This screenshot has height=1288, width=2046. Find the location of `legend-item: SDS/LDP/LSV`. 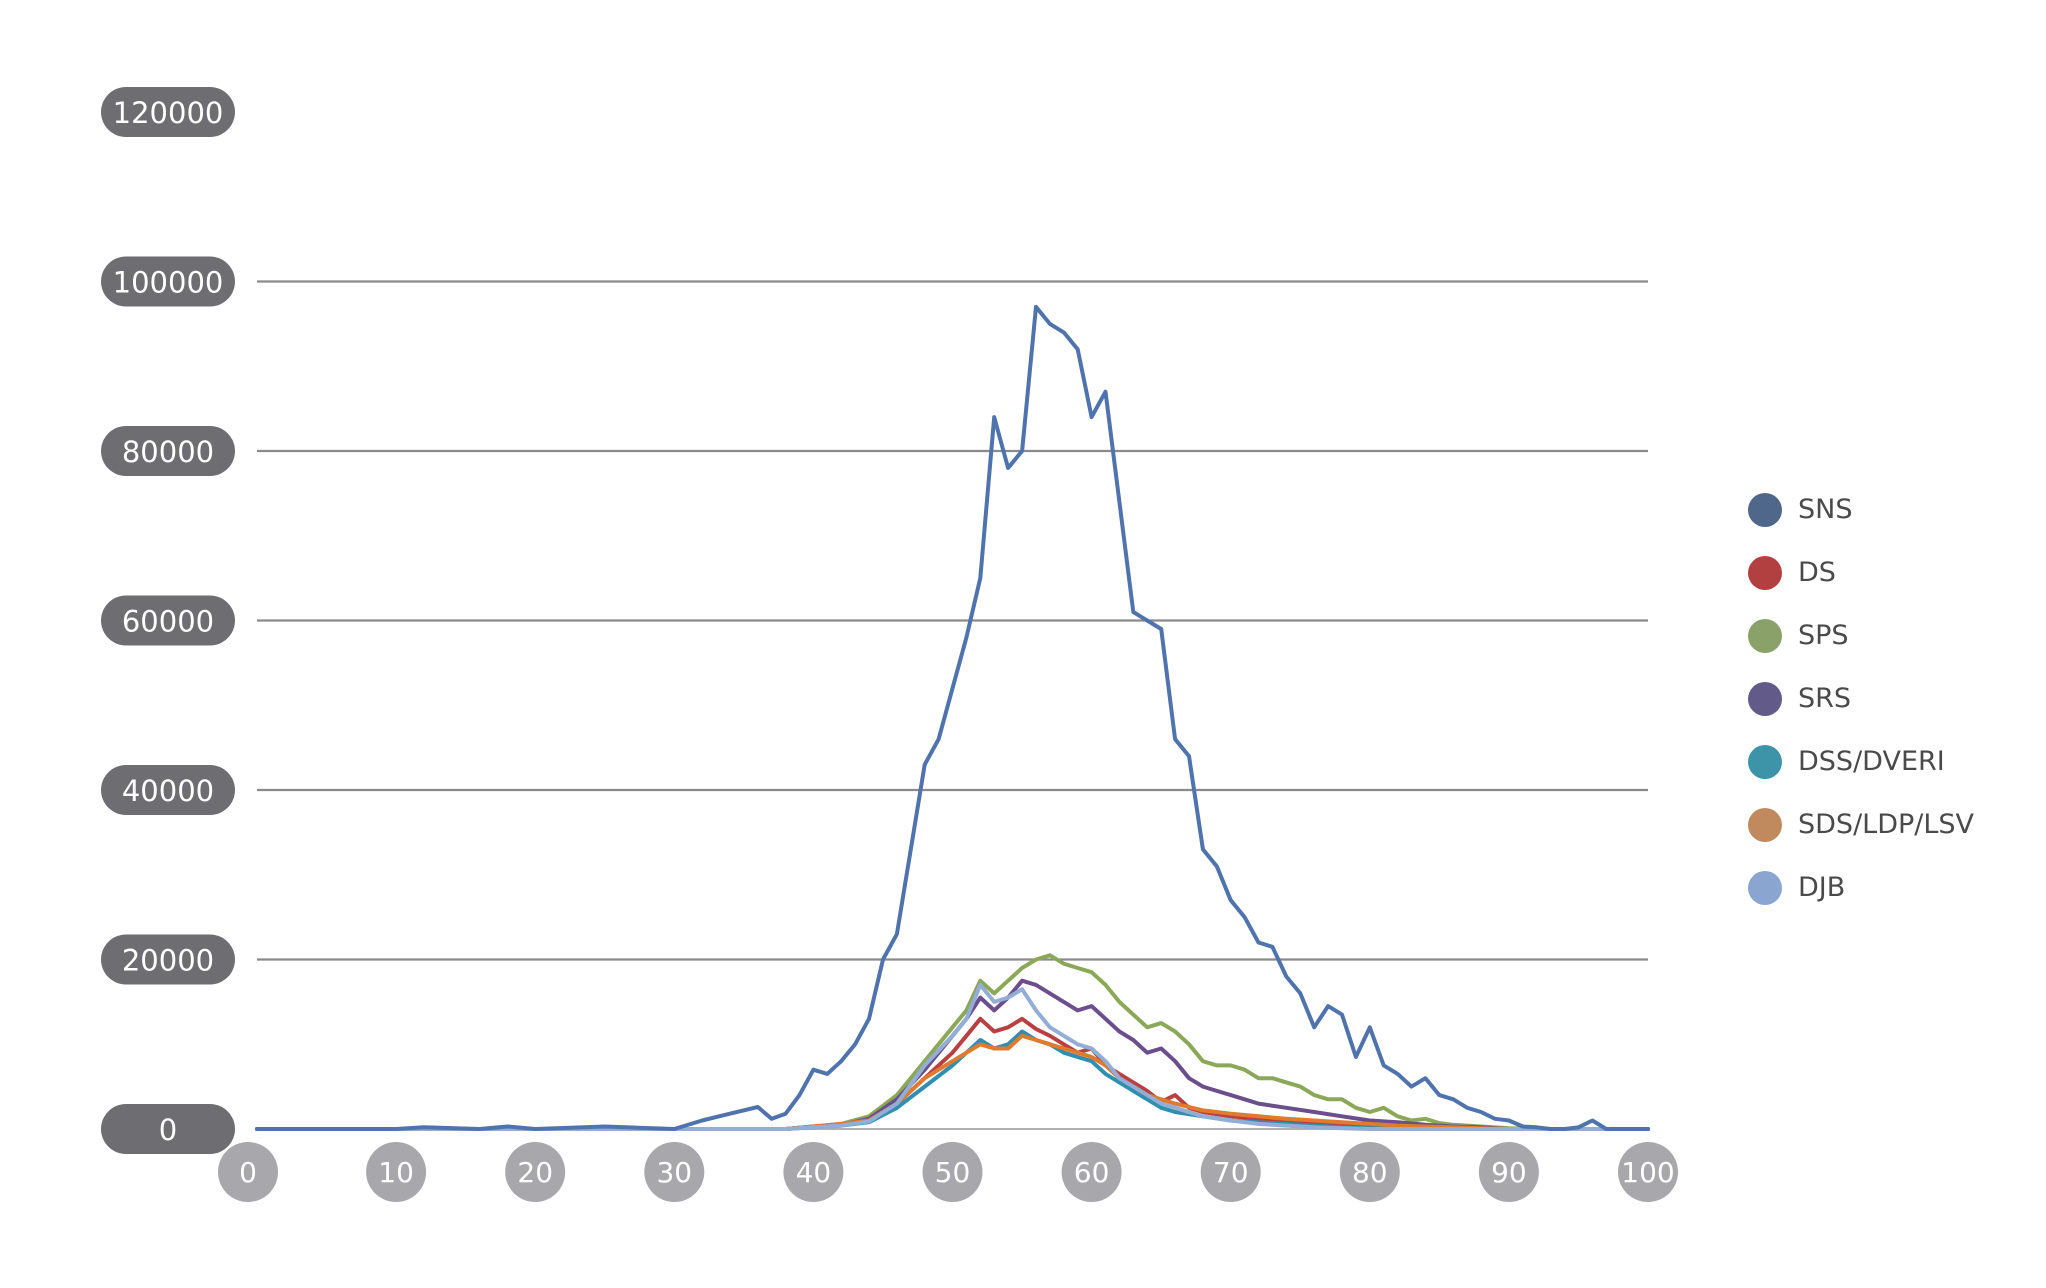

legend-item: SDS/LDP/LSV is located at coordinates (1861, 824).